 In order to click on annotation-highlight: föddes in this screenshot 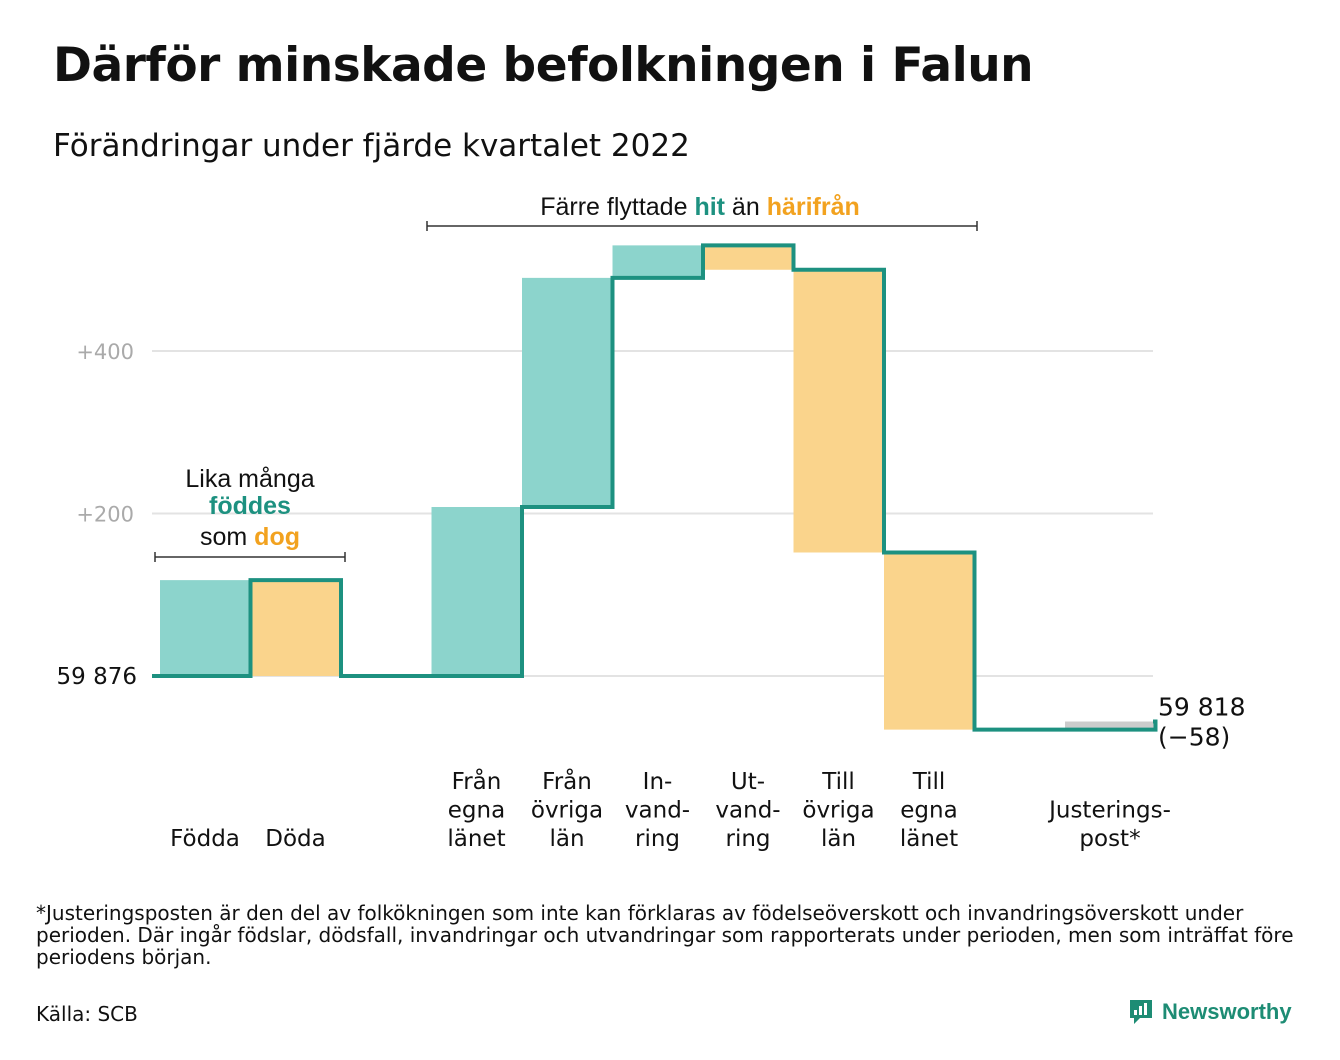, I will do `click(250, 506)`.